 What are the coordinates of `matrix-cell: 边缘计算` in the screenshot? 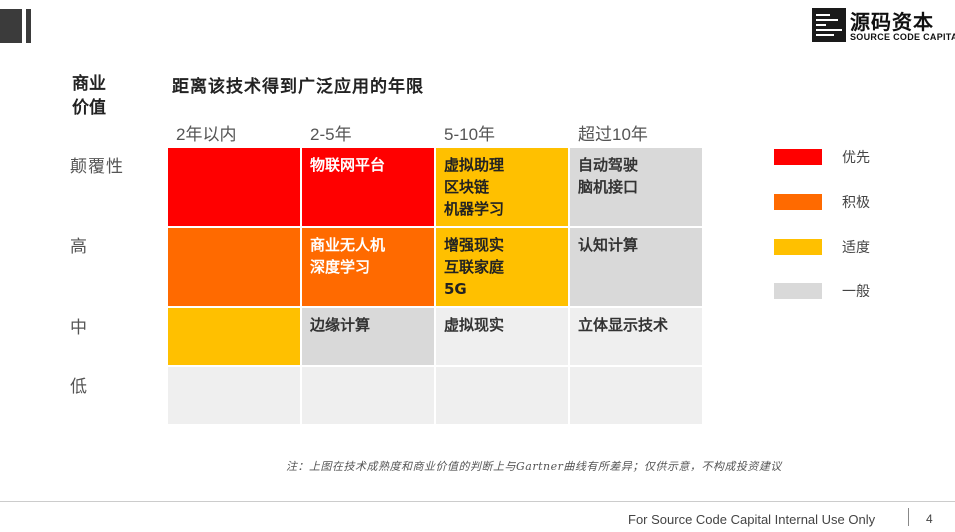 It's located at (368, 336).